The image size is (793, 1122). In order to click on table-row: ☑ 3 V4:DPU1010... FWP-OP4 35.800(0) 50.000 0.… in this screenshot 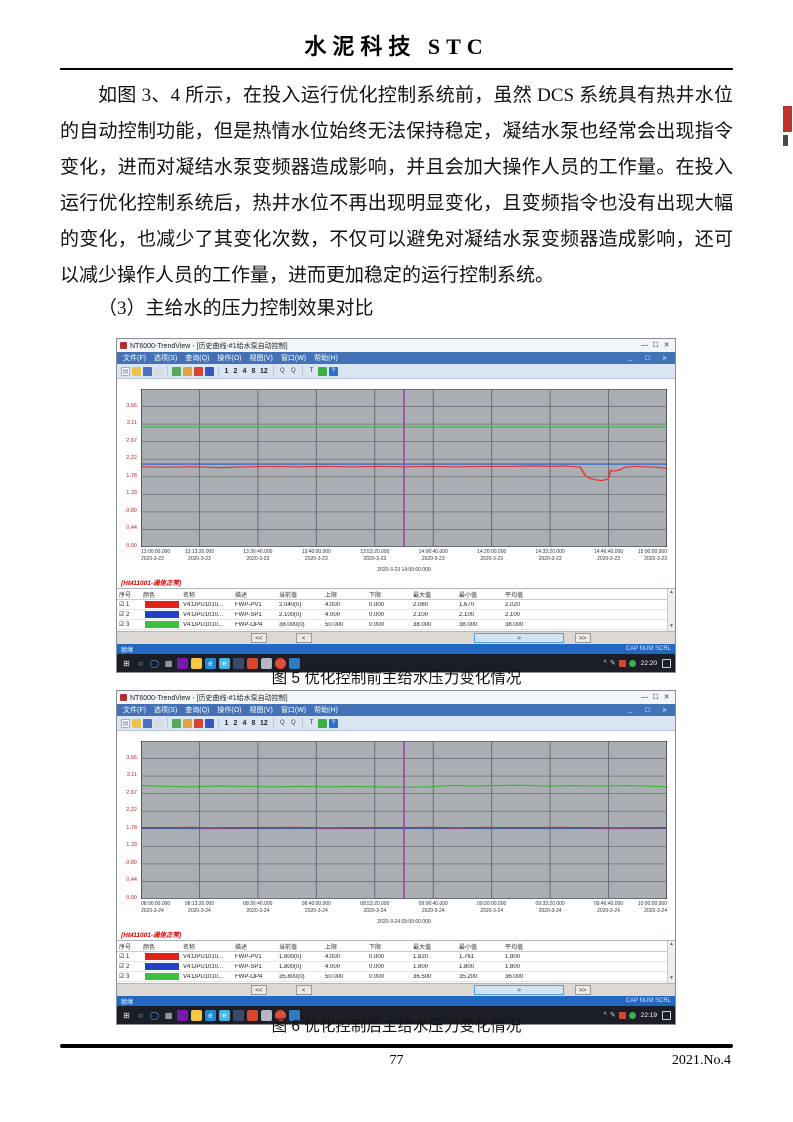, I will do `click(396, 977)`.